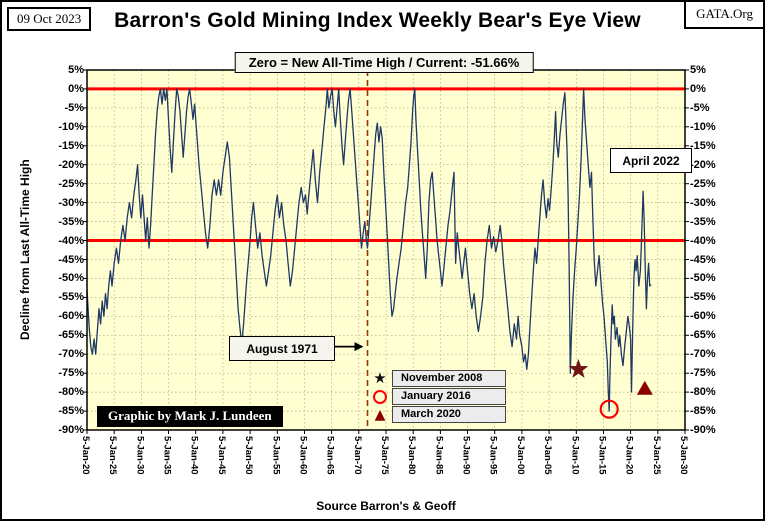 The width and height of the screenshot is (765, 521). What do you see at coordinates (384, 455) in the screenshot?
I see `x-axis-tick-label: 5-Jan-75` at bounding box center [384, 455].